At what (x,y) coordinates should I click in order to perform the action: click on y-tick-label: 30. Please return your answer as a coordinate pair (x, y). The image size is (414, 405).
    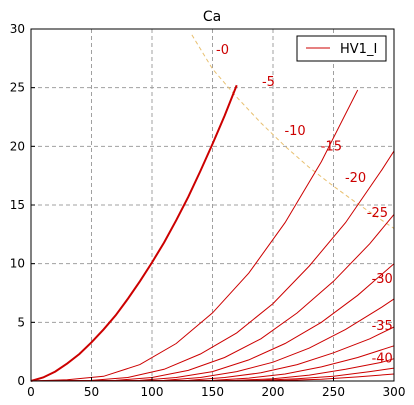
    Looking at the image, I should click on (17, 29).